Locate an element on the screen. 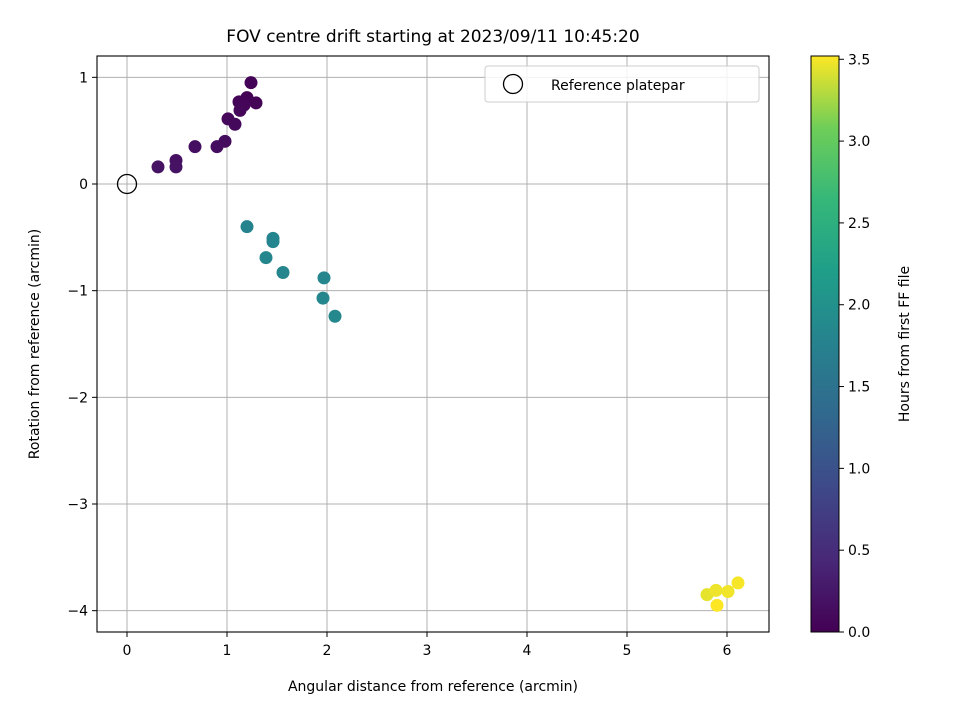  x-tick-label: 4 is located at coordinates (527, 651).